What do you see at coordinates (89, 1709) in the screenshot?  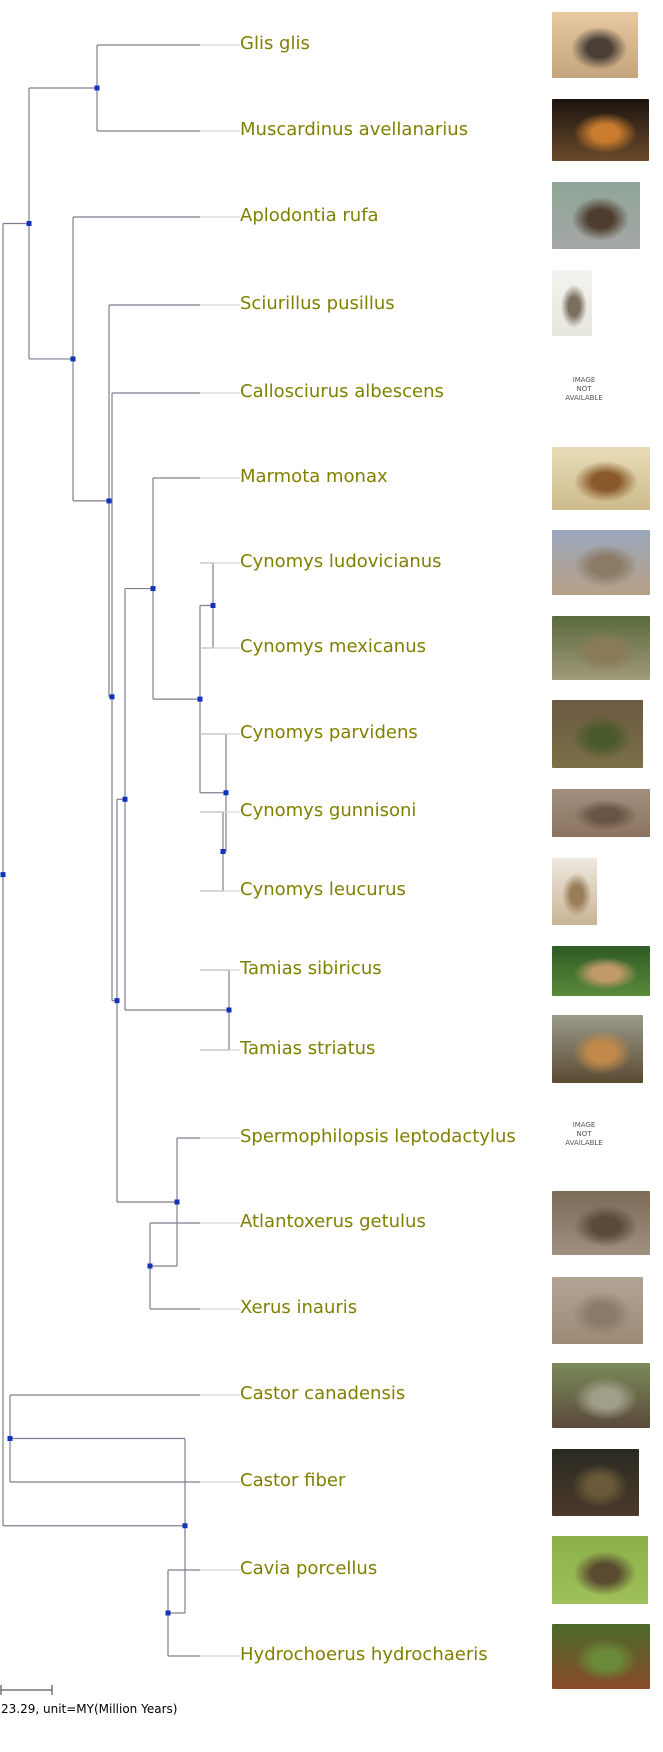 I see `scale-bar-label: 23.29, unit=MY(Million Years)` at bounding box center [89, 1709].